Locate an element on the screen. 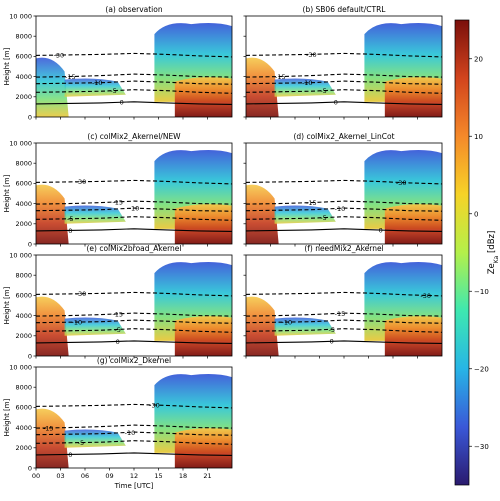 Image resolution: width=500 pixels, height=501 pixels. x-tick-label: 09 is located at coordinates (109, 476).